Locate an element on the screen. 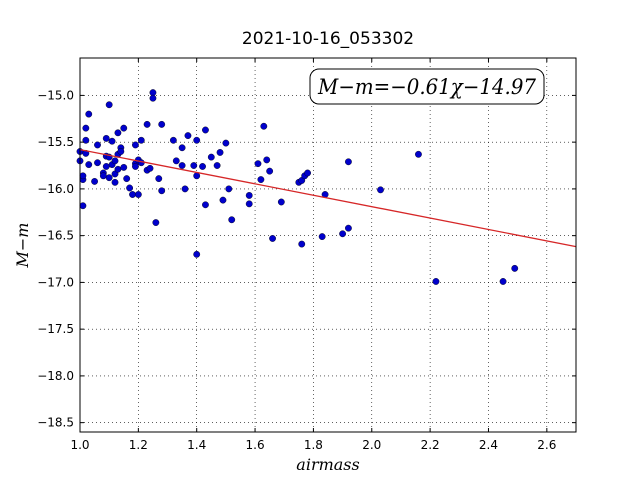 Image resolution: width=640 pixels, height=480 pixels. x-tick-label: 1.4 is located at coordinates (196, 445).